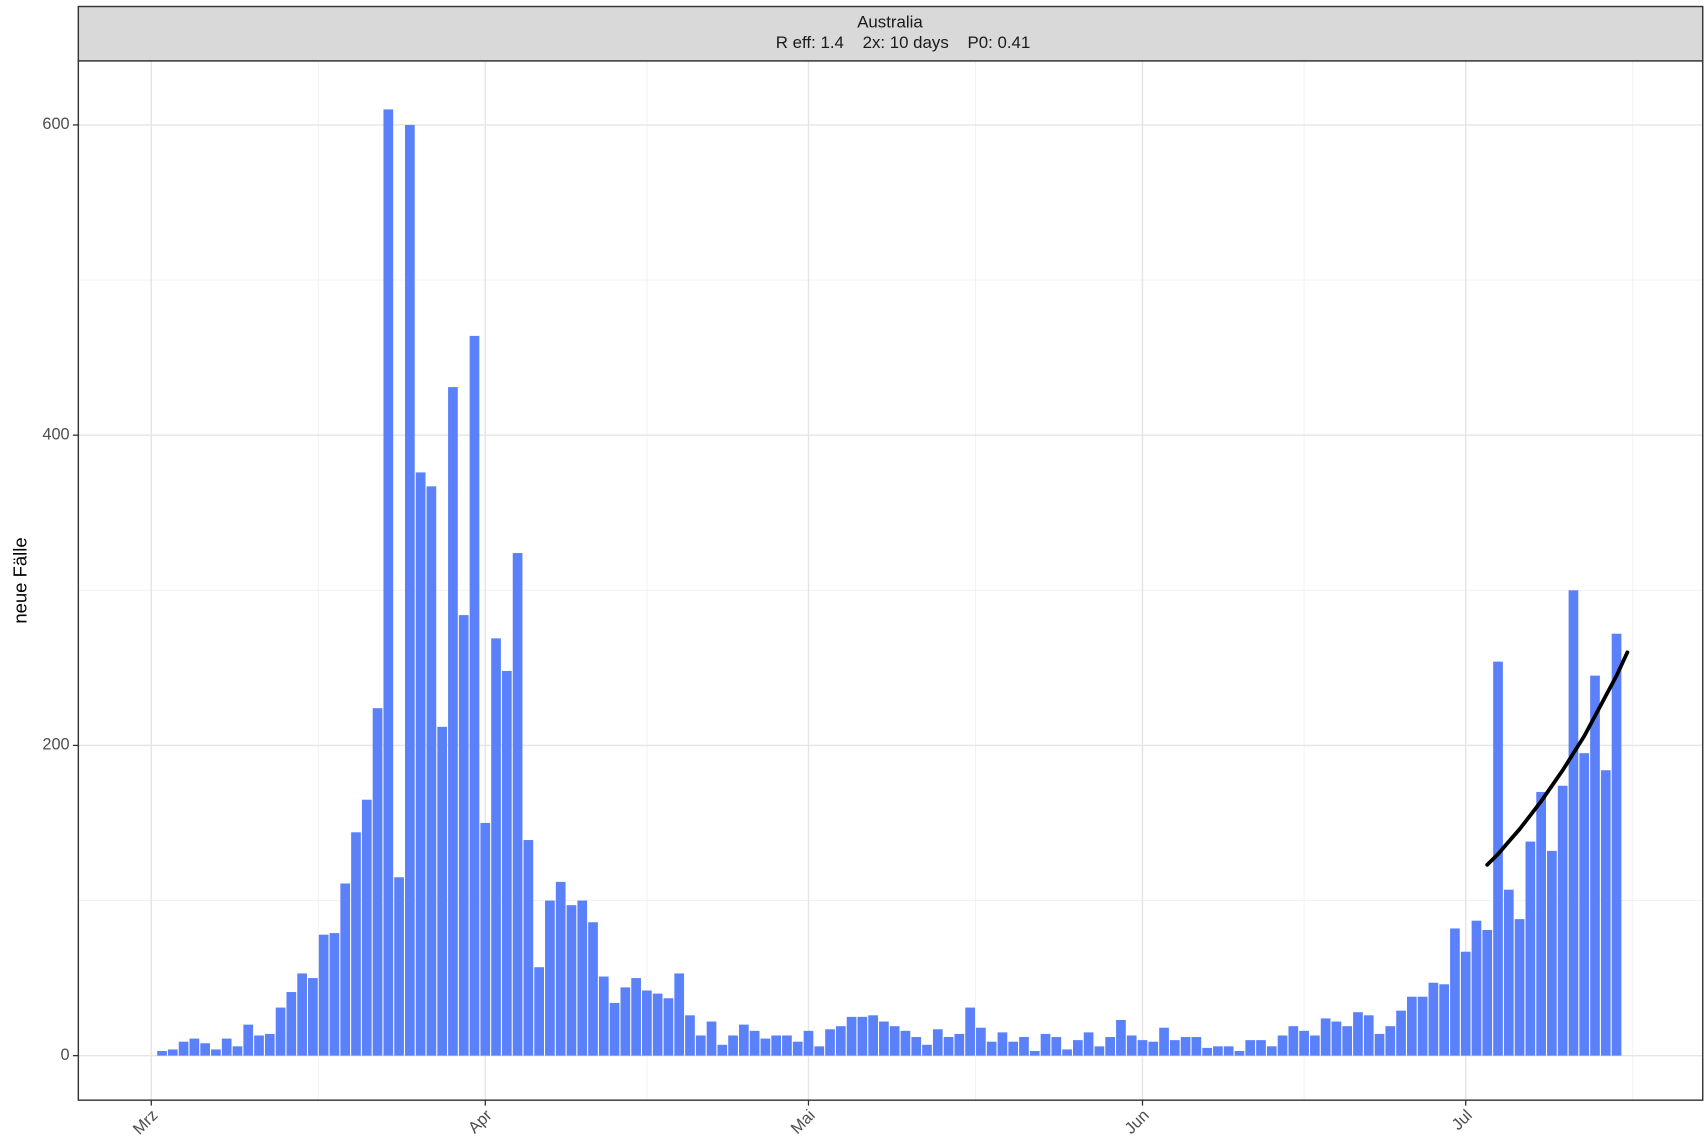  Describe the element at coordinates (55, 745) in the screenshot. I see `y-tick-label: 200` at that location.